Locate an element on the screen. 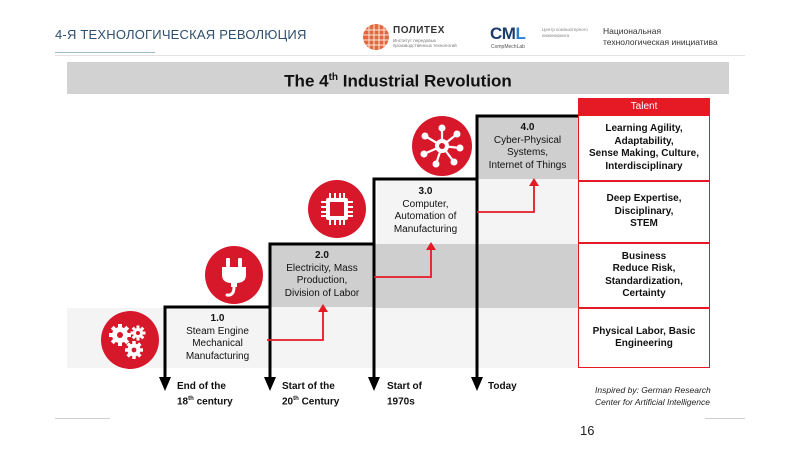  title-underline is located at coordinates (105, 52).